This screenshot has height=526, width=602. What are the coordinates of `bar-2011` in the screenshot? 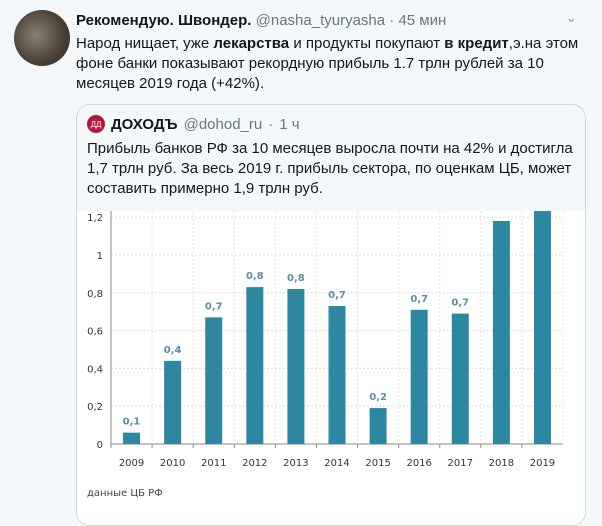 It's located at (214, 380).